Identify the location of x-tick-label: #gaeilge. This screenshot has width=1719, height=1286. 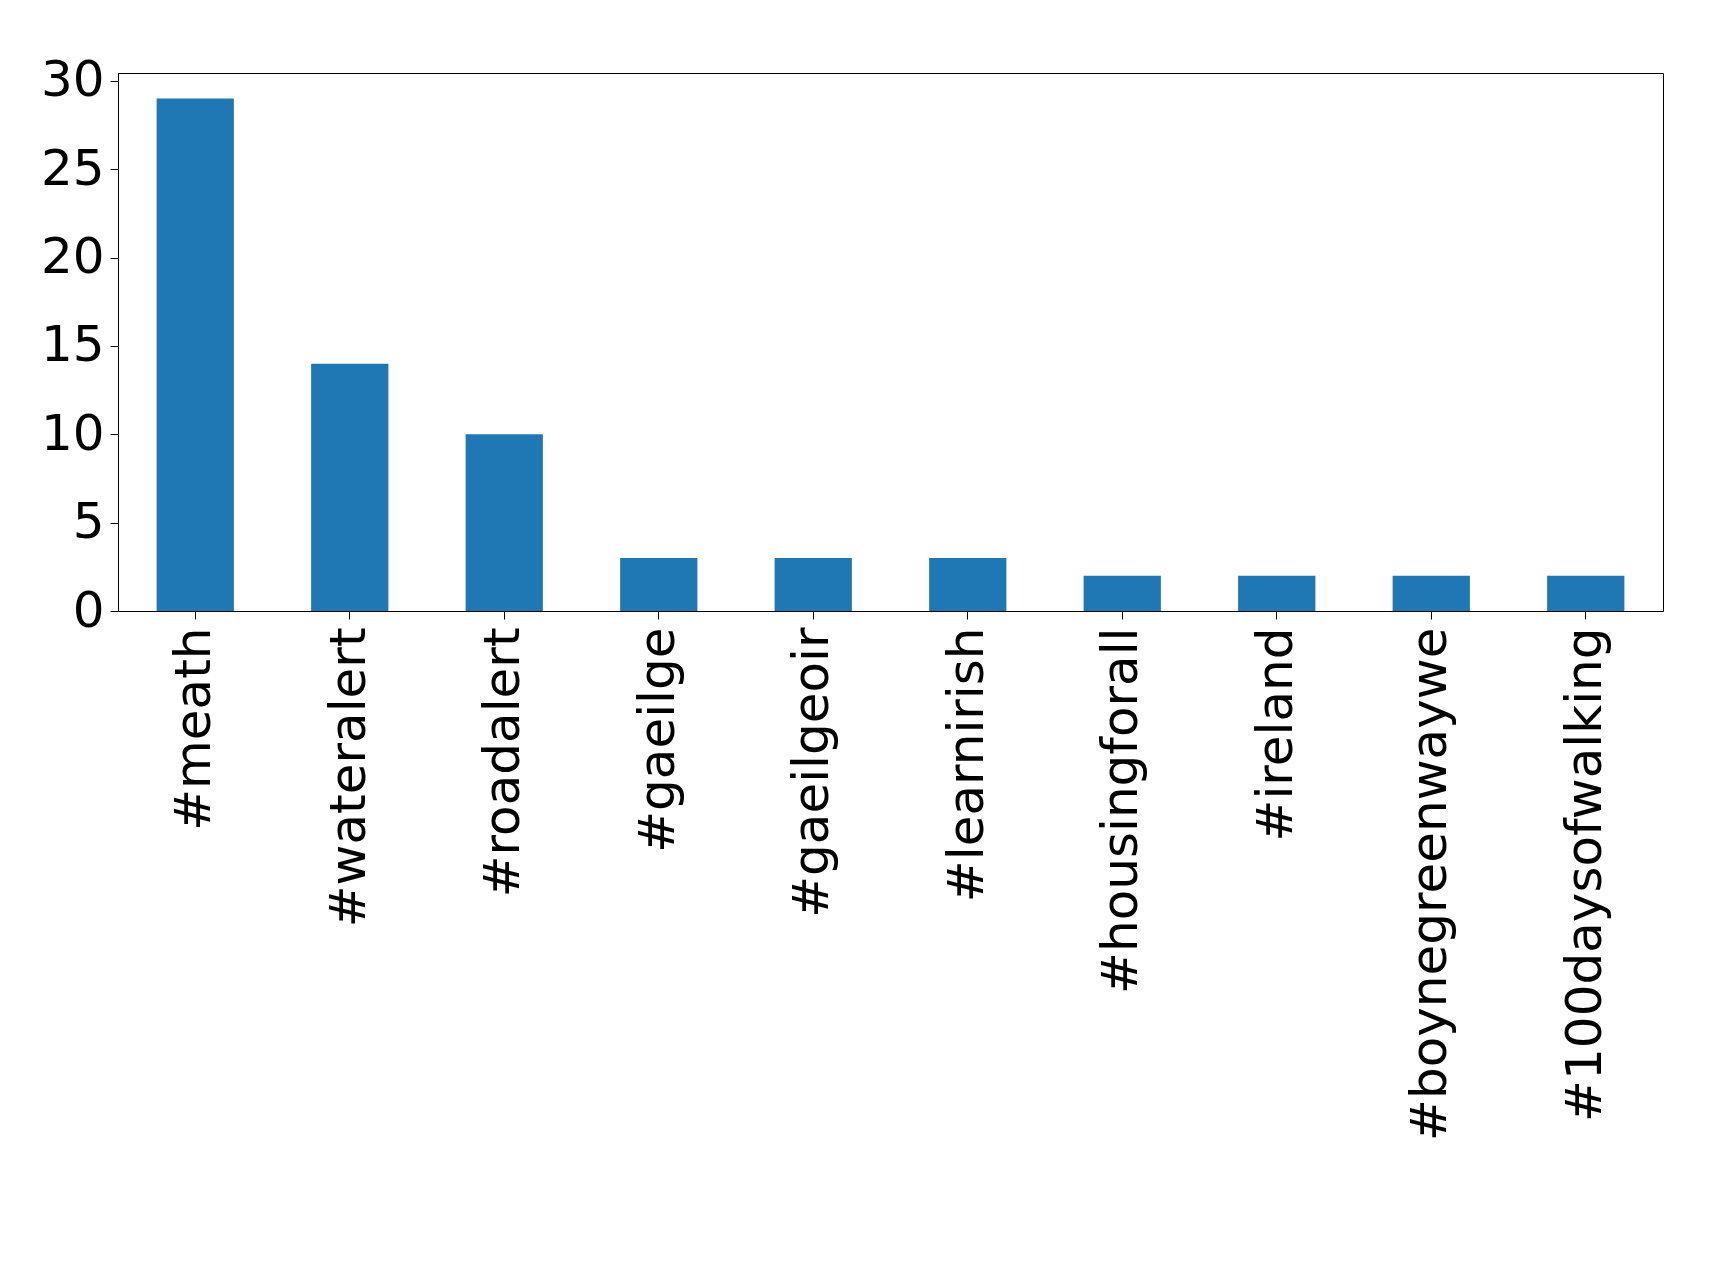
(656, 740).